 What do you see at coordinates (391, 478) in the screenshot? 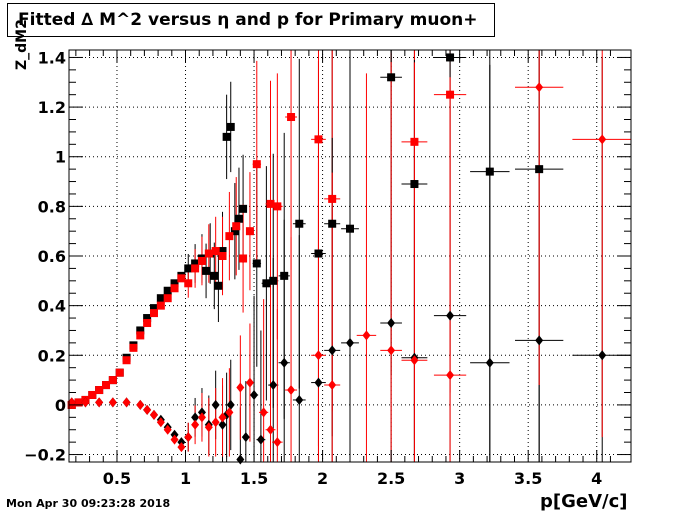
I see `x-tick-label: 2.5` at bounding box center [391, 478].